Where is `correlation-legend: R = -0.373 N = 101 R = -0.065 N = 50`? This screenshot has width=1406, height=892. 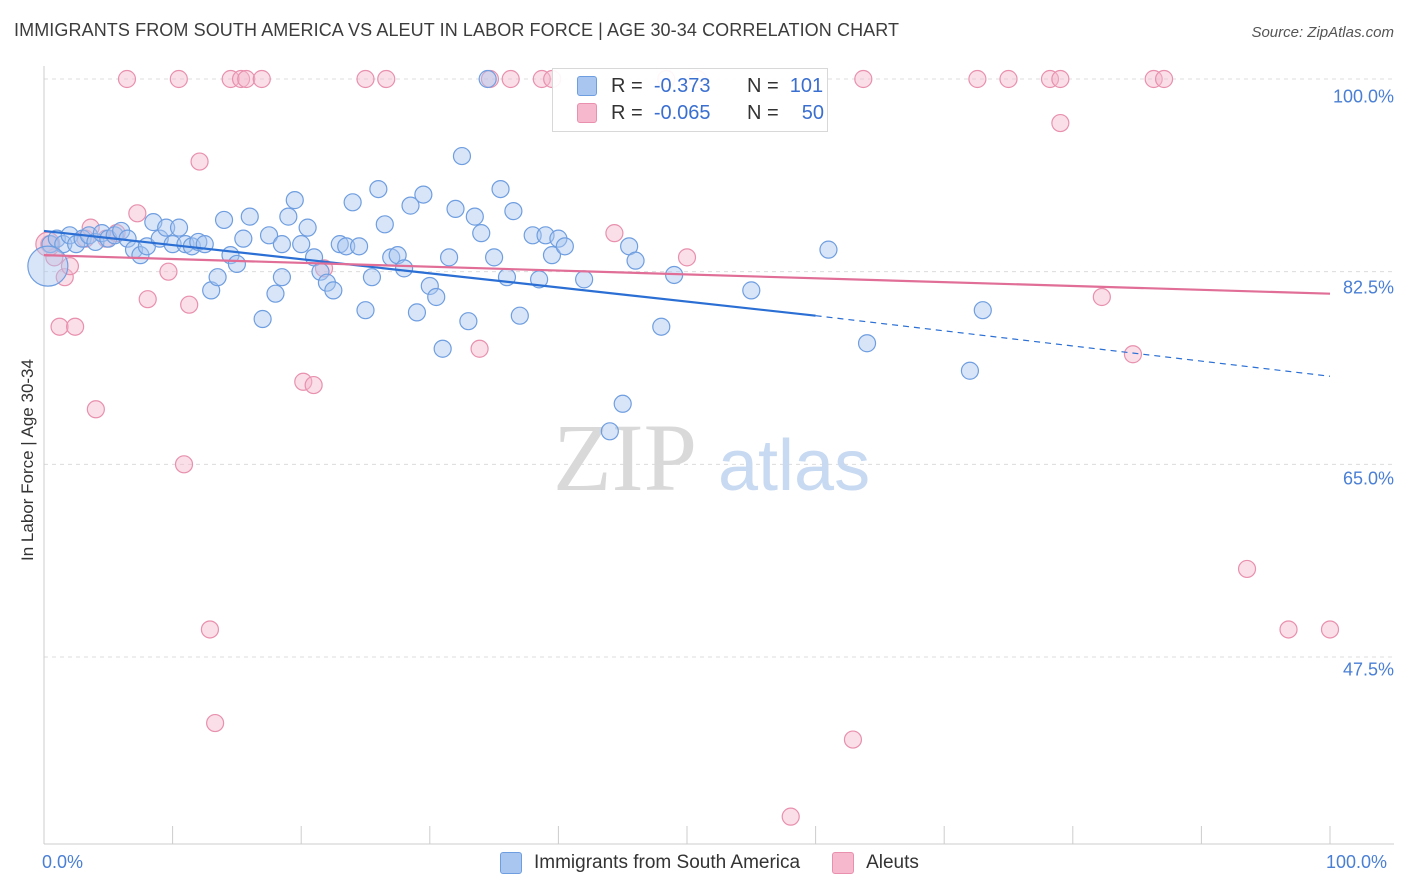
correlation-legend: R = -0.373 N = 101 R = -0.065 N = 50 is located at coordinates (690, 100).